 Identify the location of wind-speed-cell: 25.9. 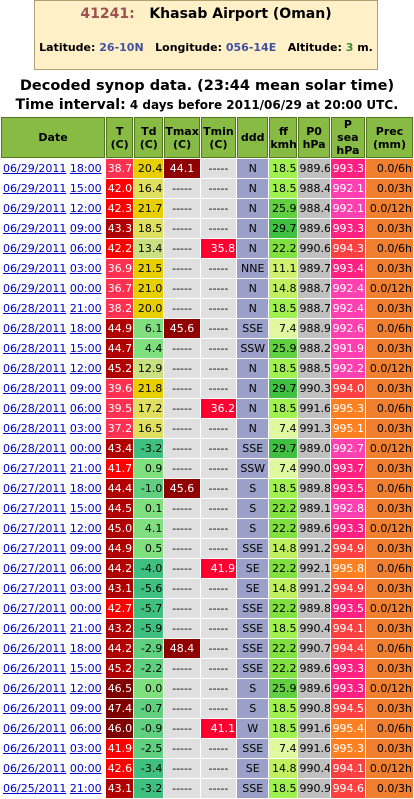
(283, 208).